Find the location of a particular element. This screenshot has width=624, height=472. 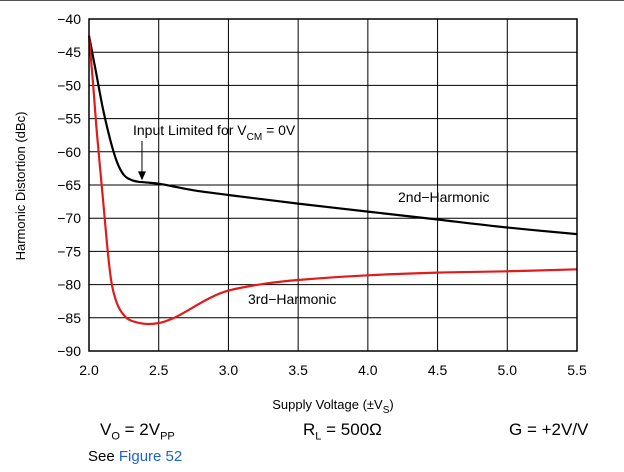

x-tick-label: 5.5 is located at coordinates (577, 370).